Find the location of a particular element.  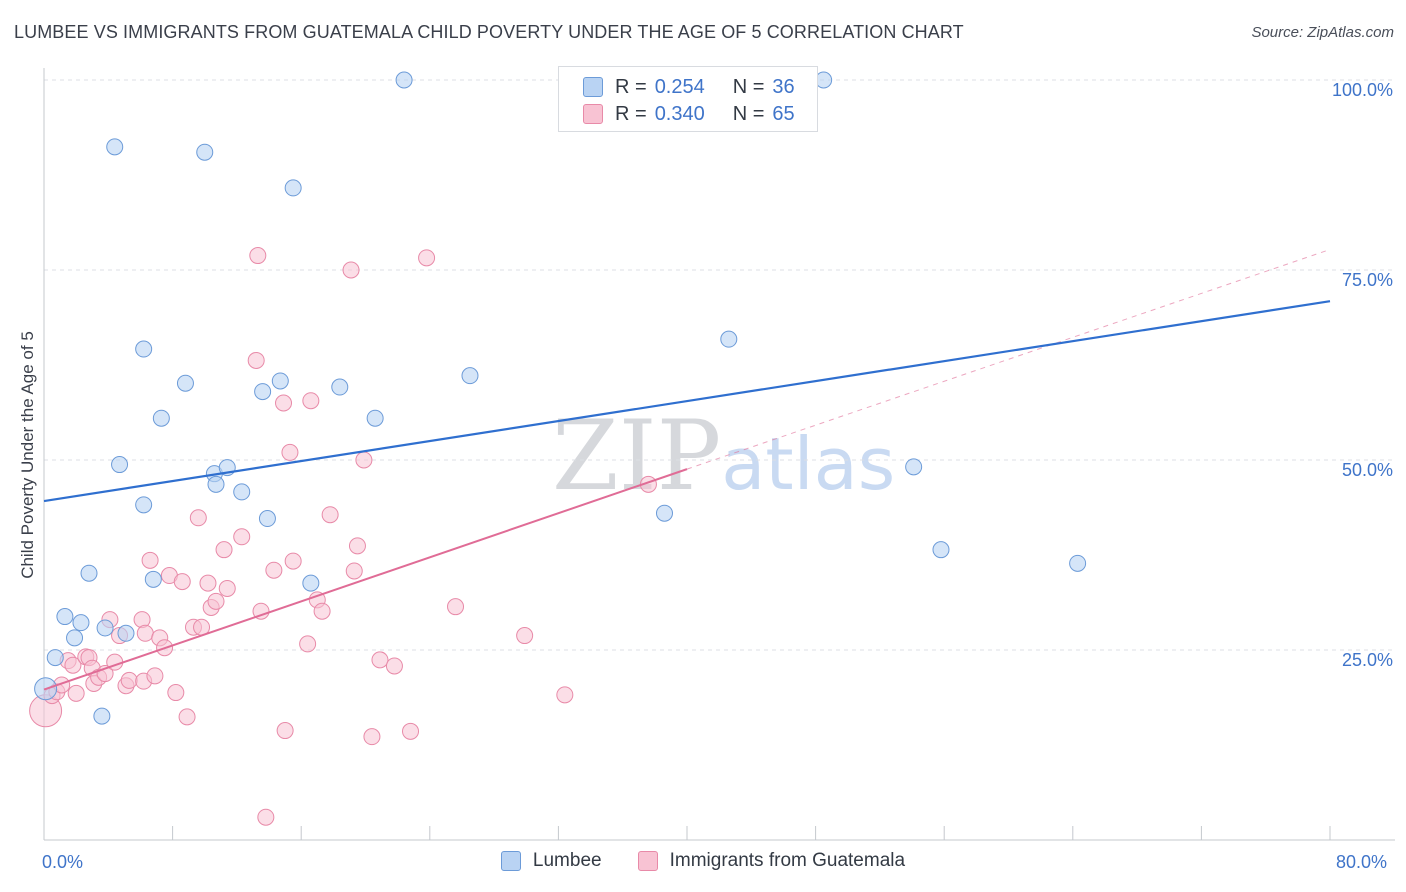

stats-legend: R = 0.254 N = 36 R = 0.340 N = 65 is located at coordinates (688, 99).